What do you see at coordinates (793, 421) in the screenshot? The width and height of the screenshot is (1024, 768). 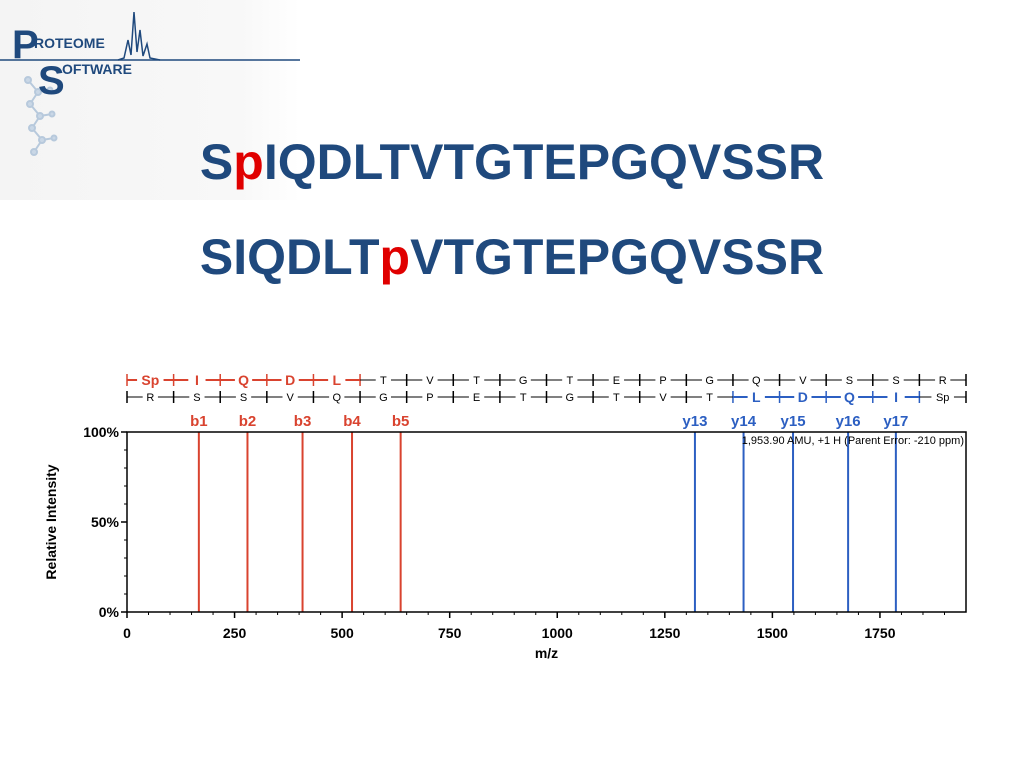 I see `ion-label-y15: y15` at bounding box center [793, 421].